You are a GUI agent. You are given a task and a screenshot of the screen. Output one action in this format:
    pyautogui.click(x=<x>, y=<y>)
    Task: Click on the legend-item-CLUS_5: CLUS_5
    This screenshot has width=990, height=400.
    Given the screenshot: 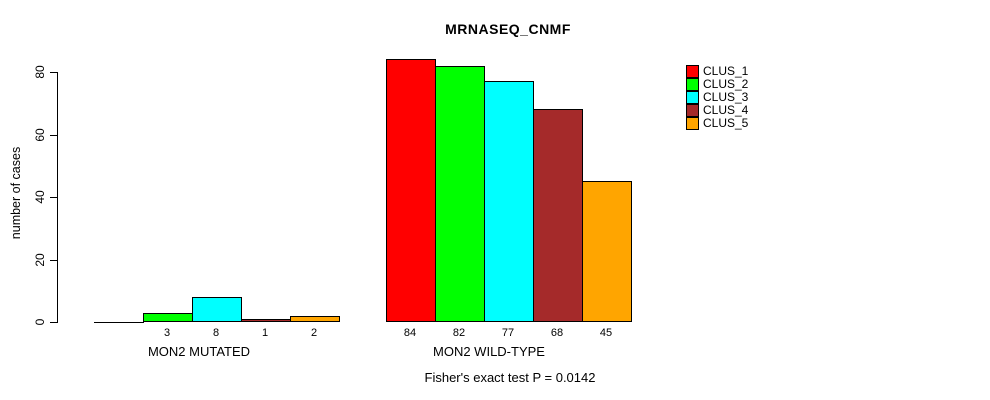 What is the action you would take?
    pyautogui.click(x=731, y=123)
    